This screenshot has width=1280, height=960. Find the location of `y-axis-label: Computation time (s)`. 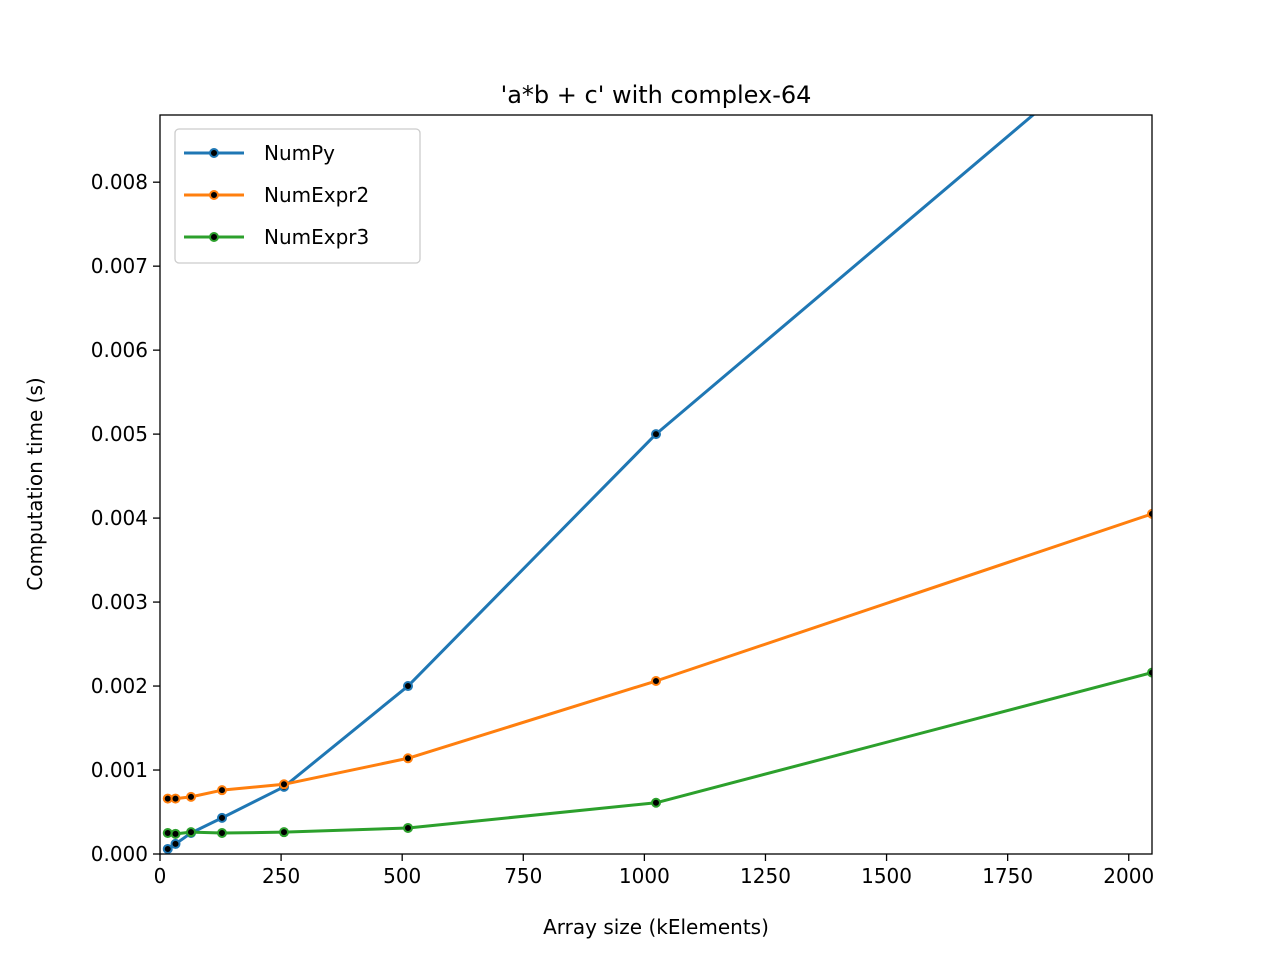

y-axis-label: Computation time (s) is located at coordinates (35, 483).